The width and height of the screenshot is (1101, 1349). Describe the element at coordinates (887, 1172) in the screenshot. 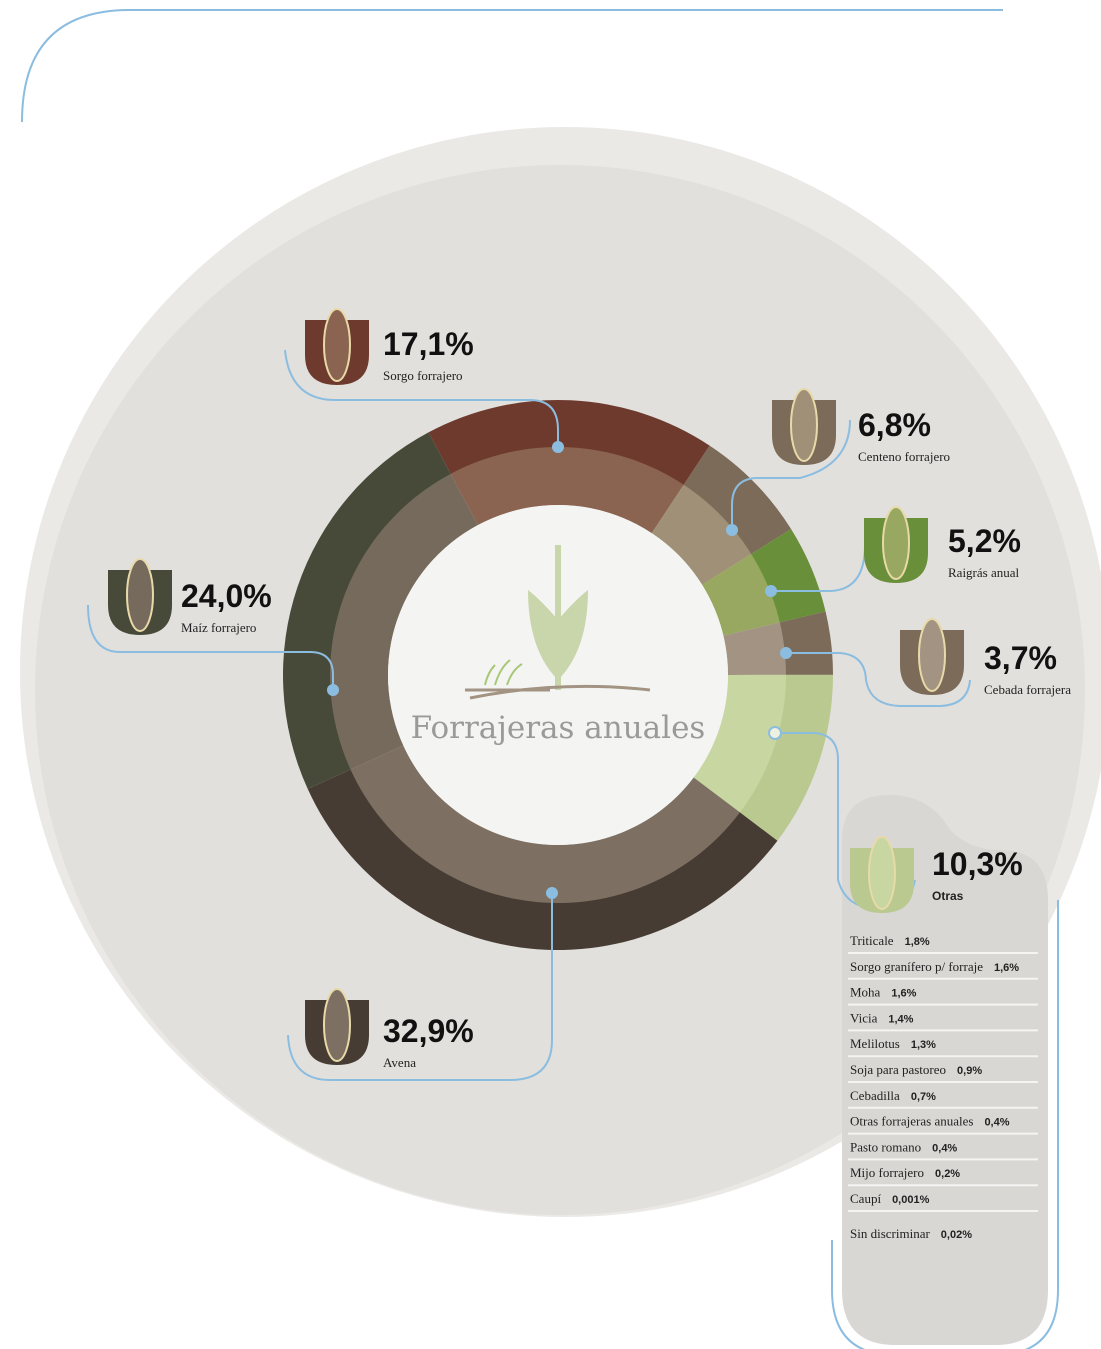

I see `breakdown-name: Mijo forrajero` at that location.